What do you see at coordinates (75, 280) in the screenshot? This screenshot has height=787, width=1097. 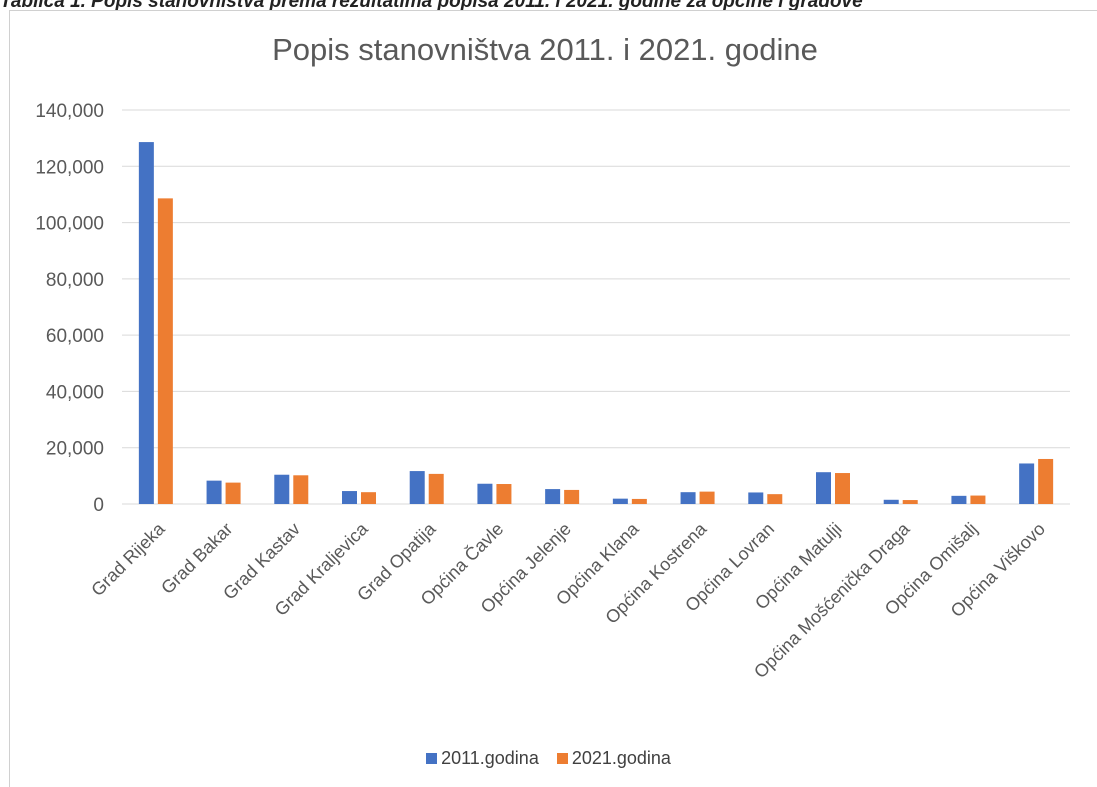 I see `y-tick-label: 80,000` at bounding box center [75, 280].